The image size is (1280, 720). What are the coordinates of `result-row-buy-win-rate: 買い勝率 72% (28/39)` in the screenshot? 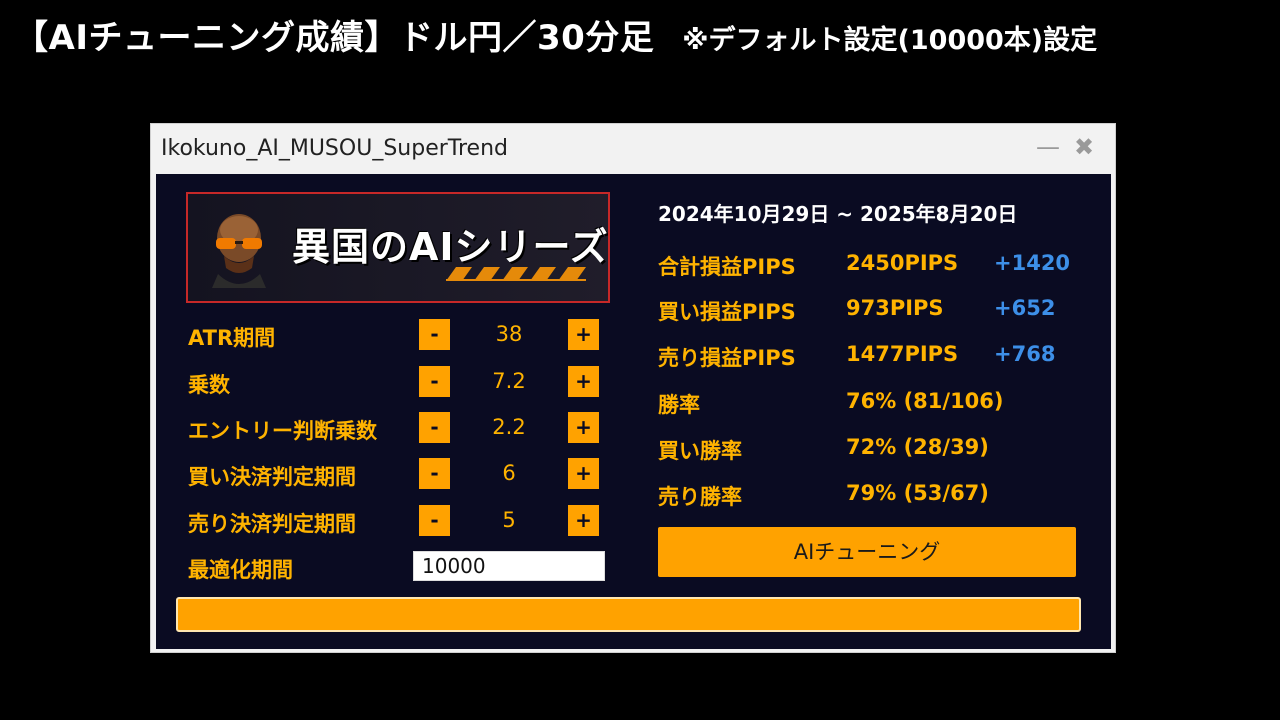 It's located at (868, 448).